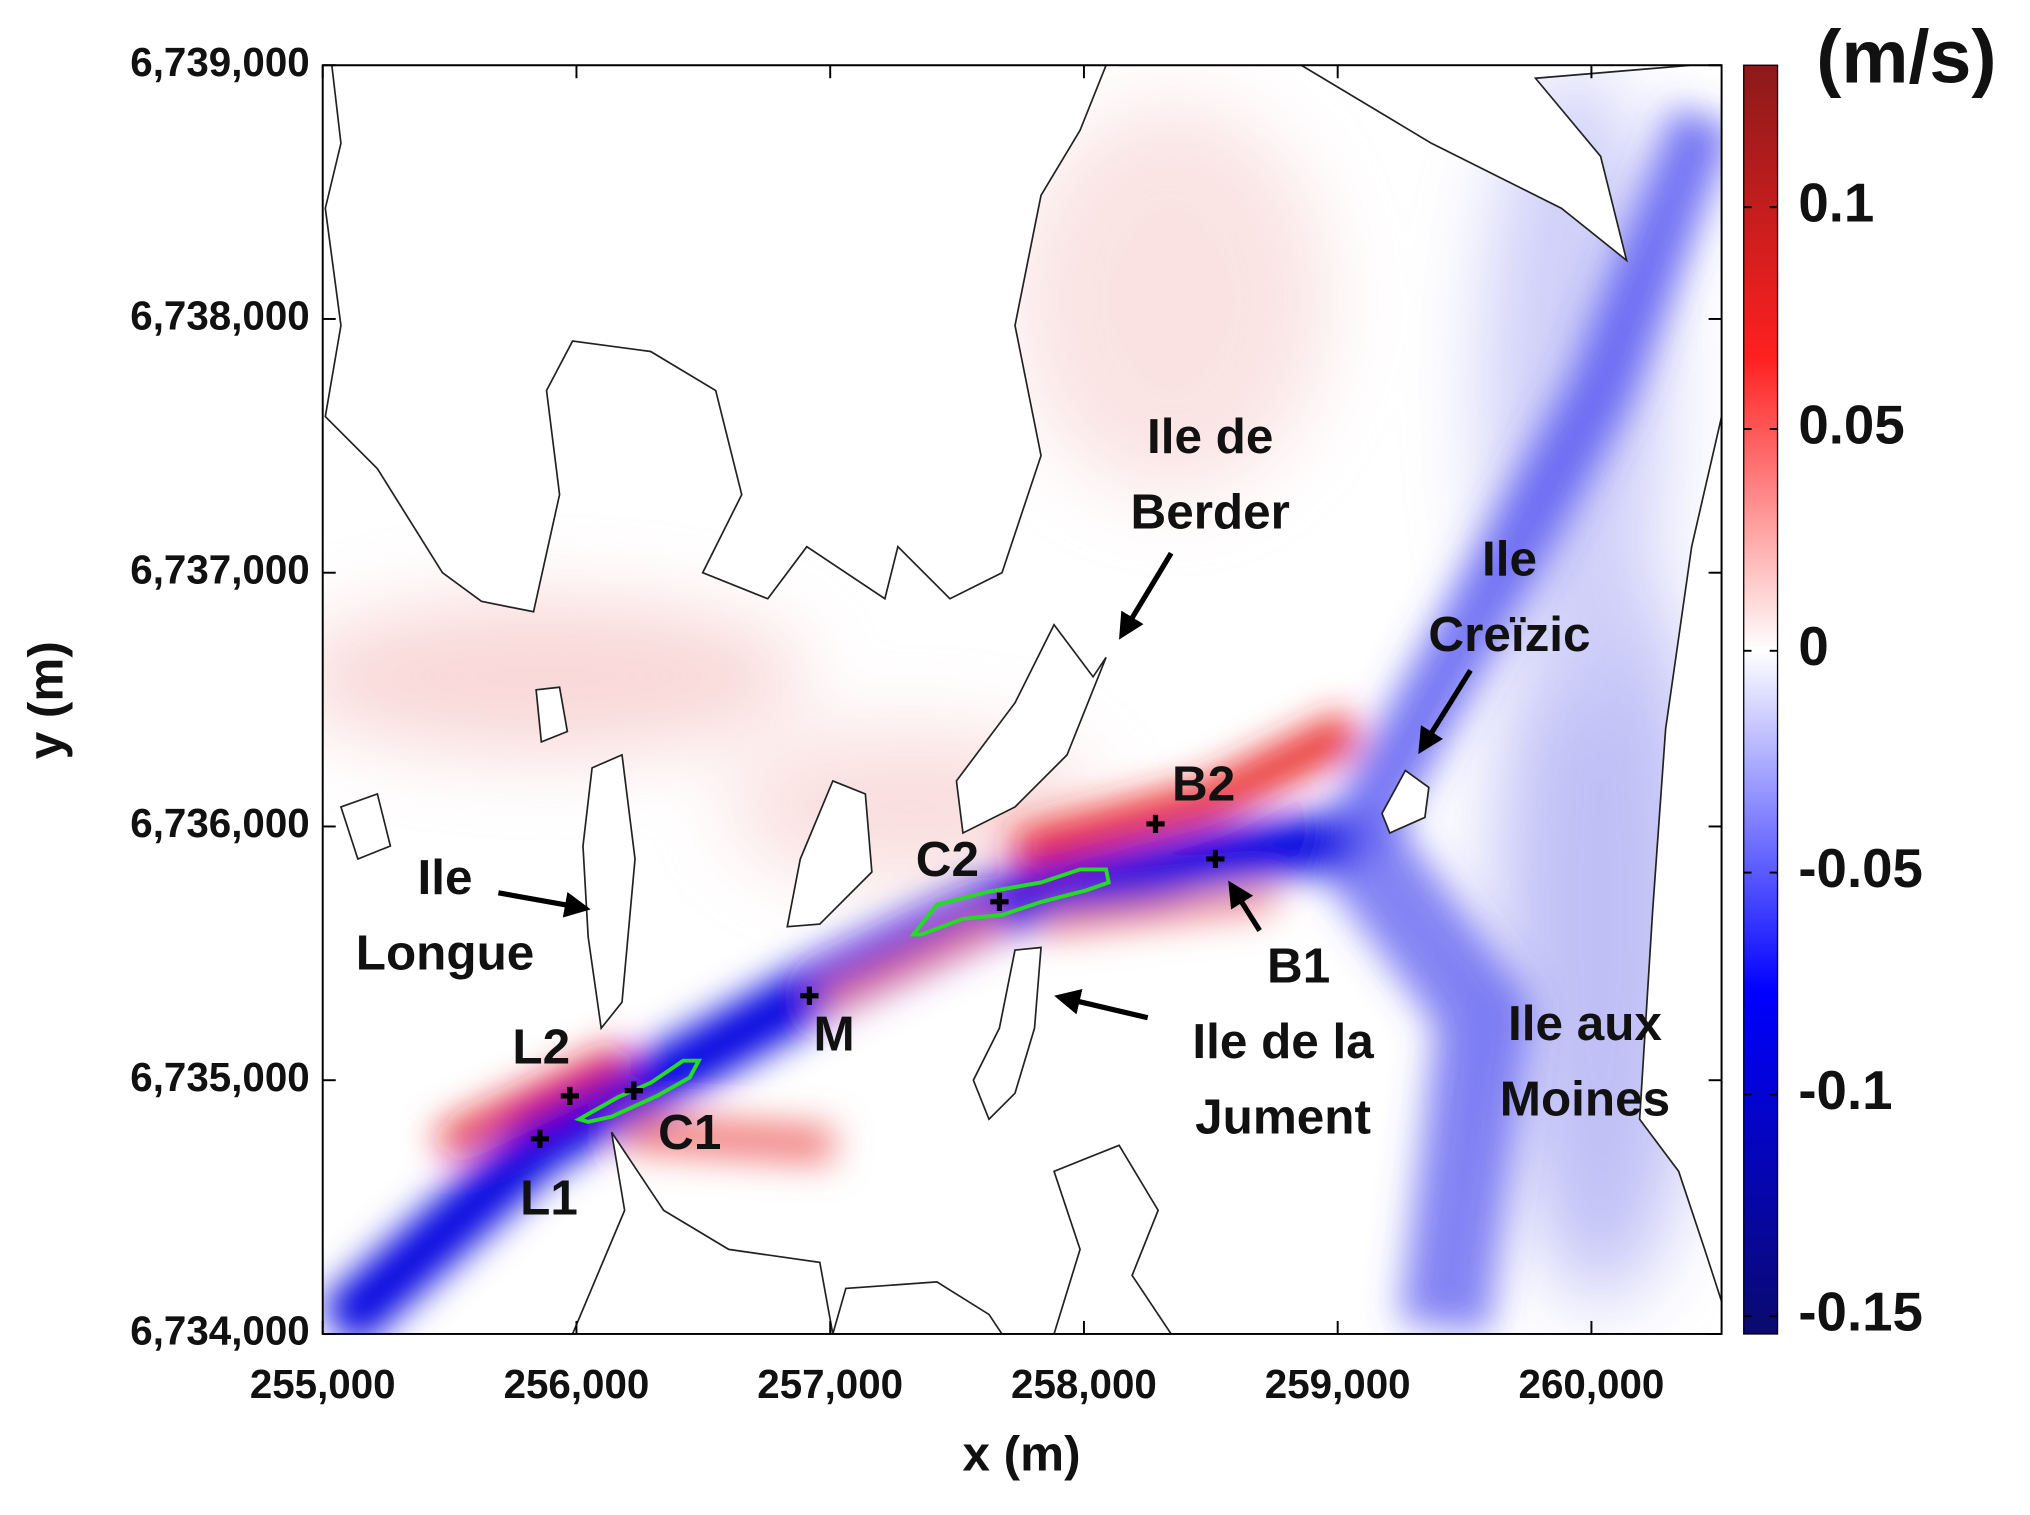 The height and width of the screenshot is (1515, 2030). Describe the element at coordinates (445, 953) in the screenshot. I see `island-label: Longue` at that location.